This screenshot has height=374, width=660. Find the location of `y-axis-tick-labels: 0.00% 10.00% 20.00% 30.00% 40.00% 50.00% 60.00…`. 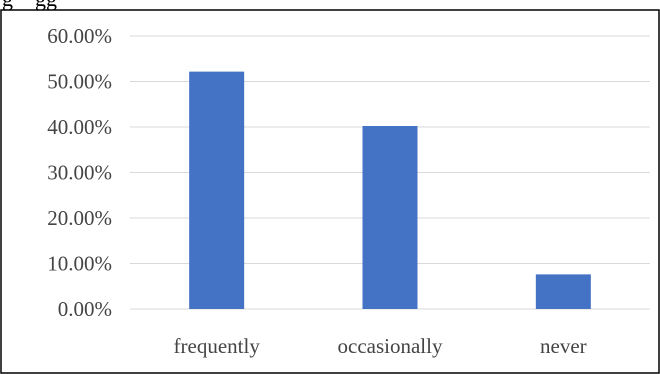

y-axis-tick-labels: 0.00% 10.00% 20.00% 30.00% 40.00% 50.00% 60.00… is located at coordinates (79, 172).